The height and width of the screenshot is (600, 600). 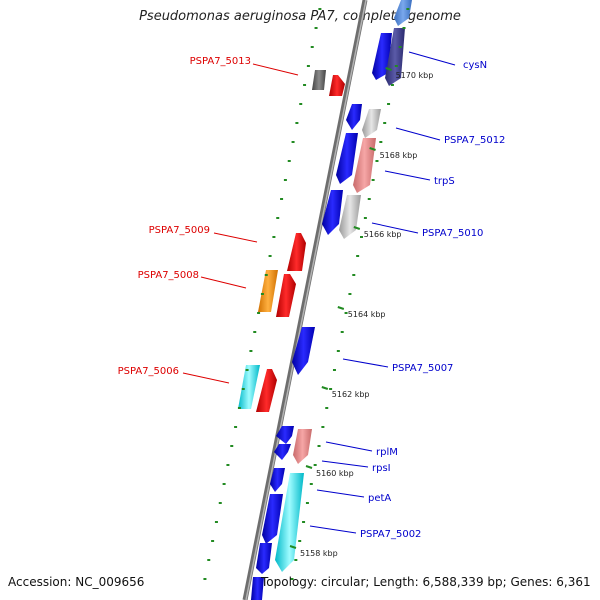 What do you see at coordinates (220, 61) in the screenshot?
I see `gene-label-PSPA7_5013: PSPA7_5013` at bounding box center [220, 61].